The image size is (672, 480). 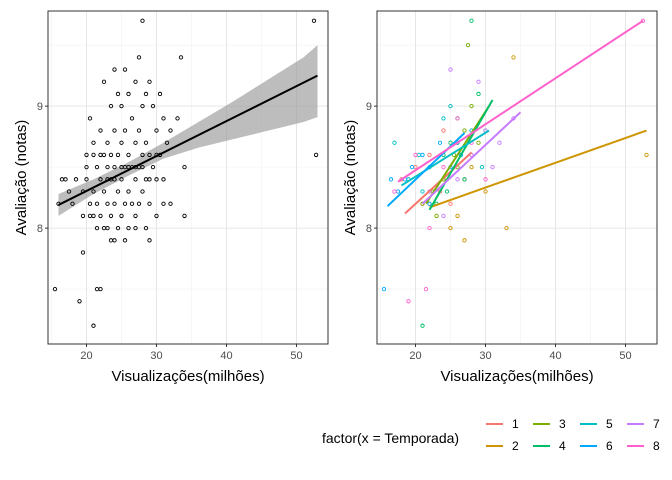 I want to click on right-y-tick-label: 9, so click(x=369, y=107).